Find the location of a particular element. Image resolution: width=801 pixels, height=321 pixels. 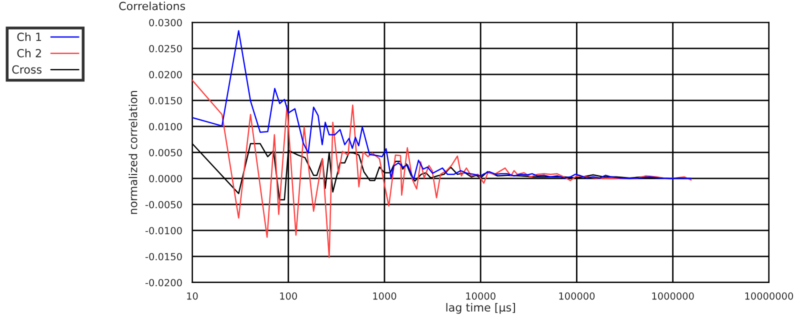

y-tick-label: 0.0200 is located at coordinates (165, 74).